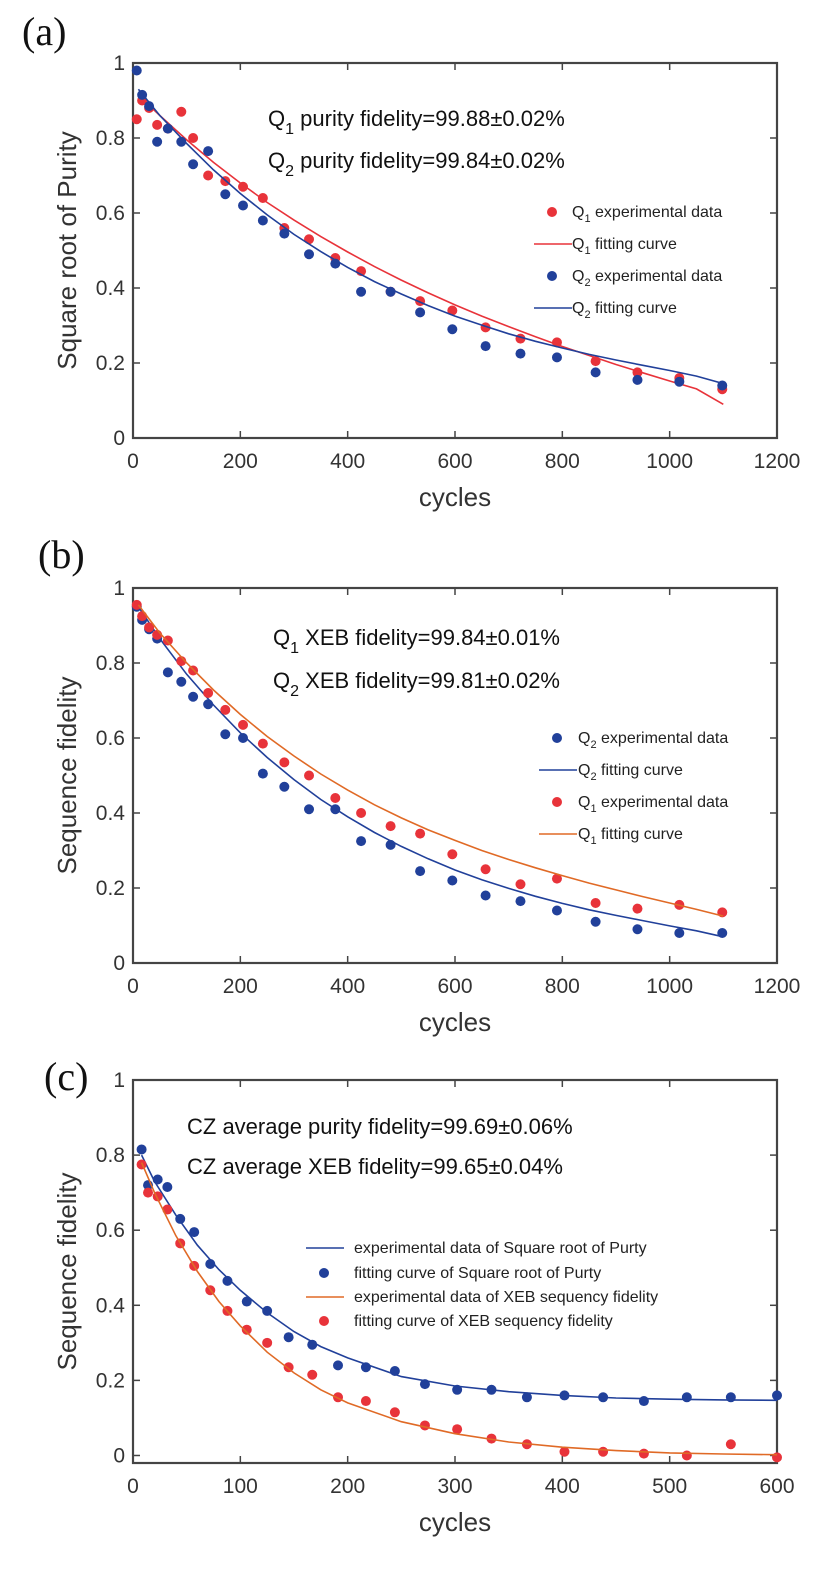 The image size is (831, 1594). I want to click on legend-label: fitting curve of Square root of Purty, so click(477, 1273).